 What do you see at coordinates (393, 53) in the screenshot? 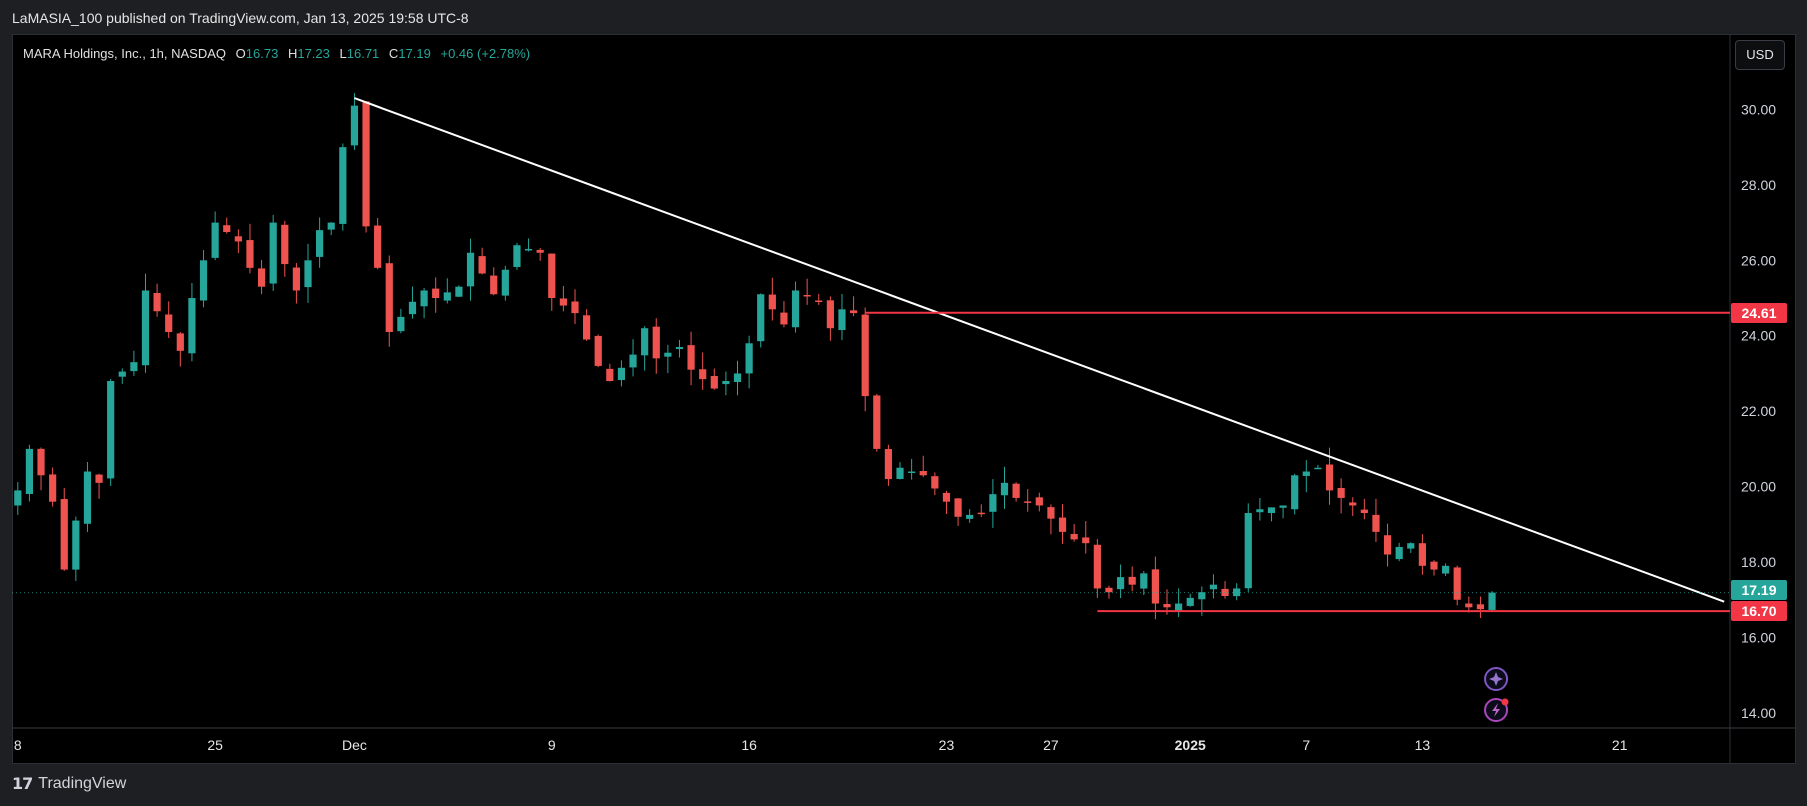
I see `close-label: C` at bounding box center [393, 53].